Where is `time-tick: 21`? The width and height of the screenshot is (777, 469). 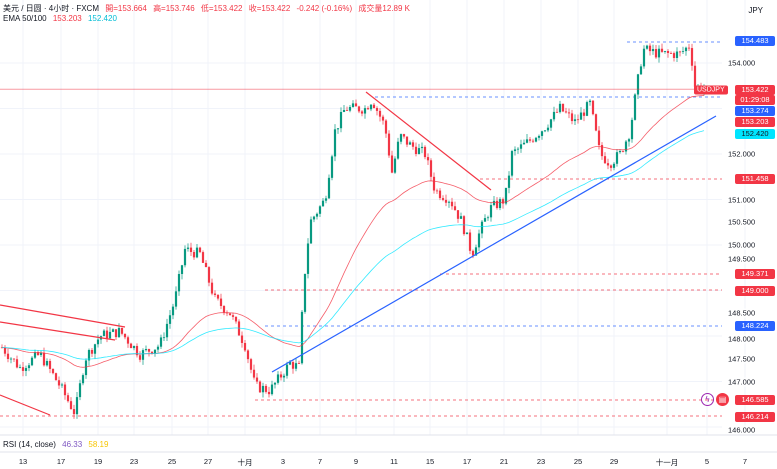 time-tick: 21 is located at coordinates (504, 461).